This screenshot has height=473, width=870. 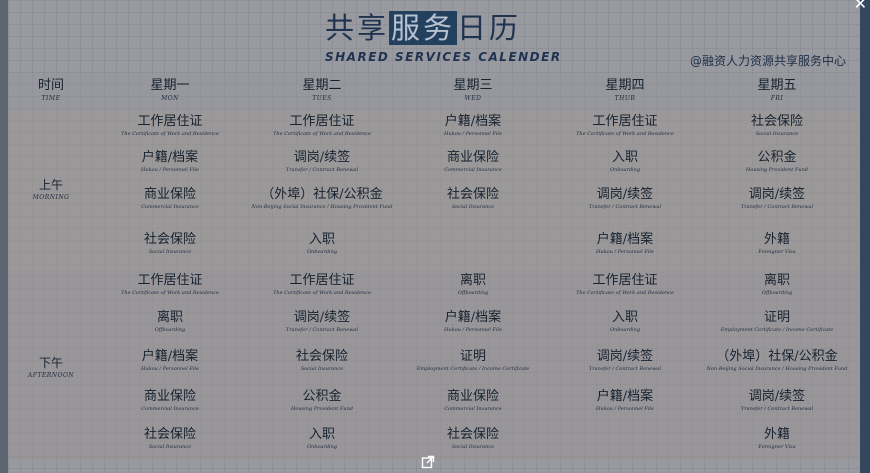 I want to click on header-monday: 星期一 MON, so click(x=170, y=90).